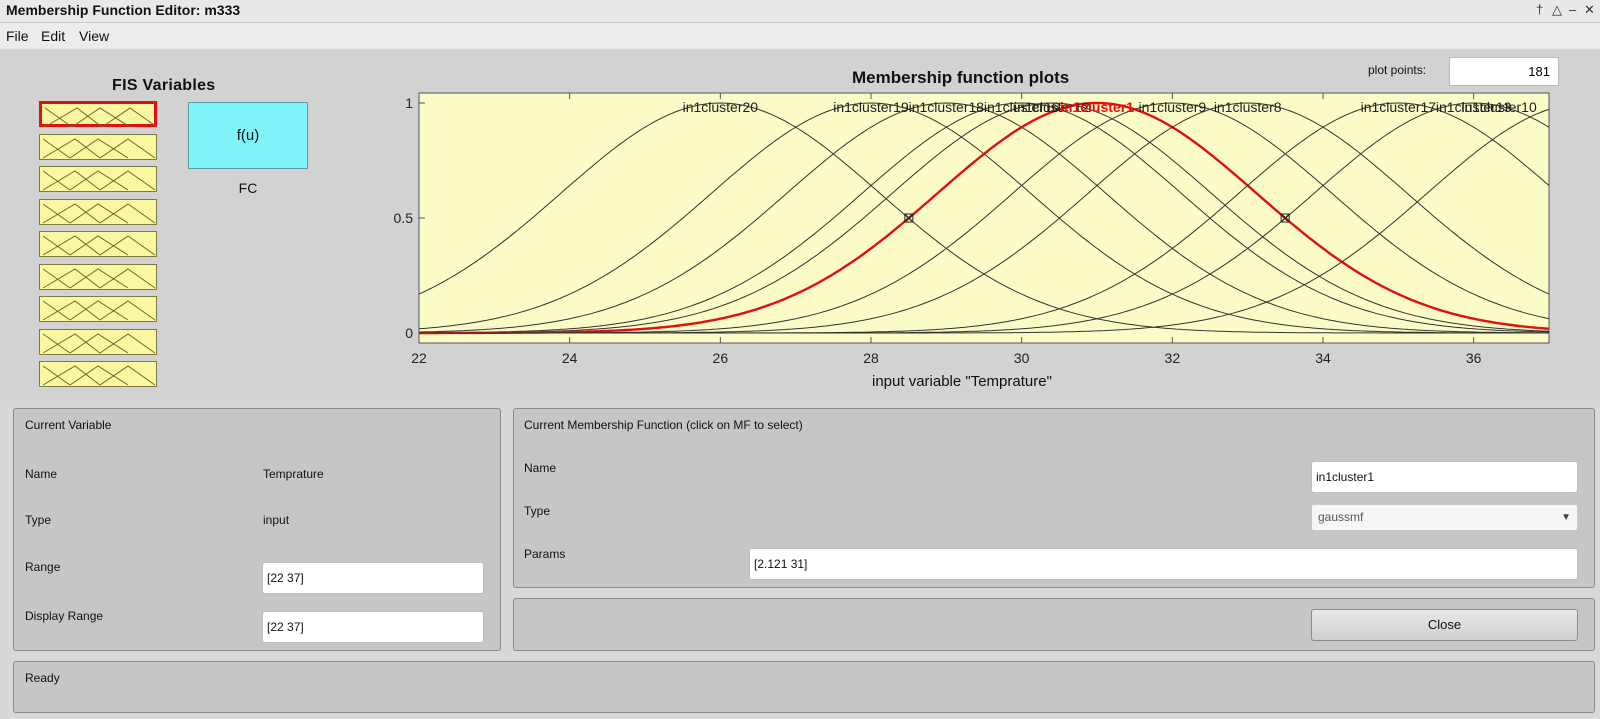  What do you see at coordinates (64, 616) in the screenshot?
I see `display-range-label: Display Range` at bounding box center [64, 616].